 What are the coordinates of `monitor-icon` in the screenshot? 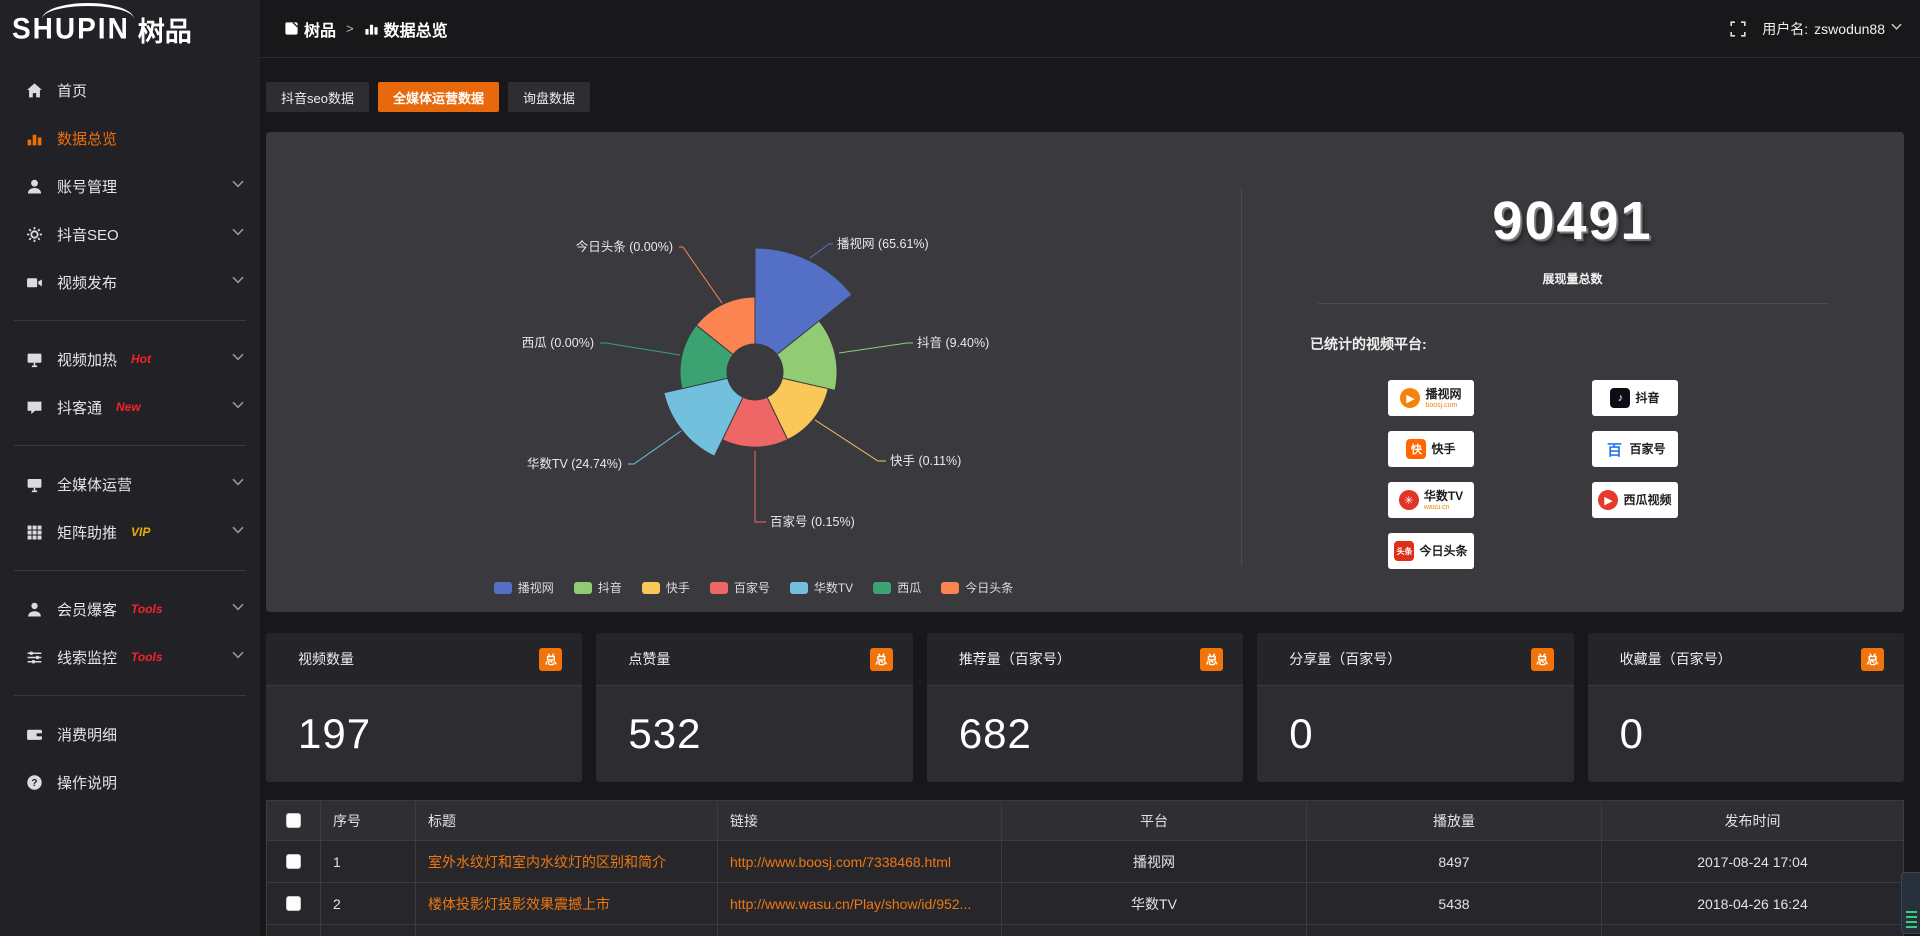 It's located at (34, 484).